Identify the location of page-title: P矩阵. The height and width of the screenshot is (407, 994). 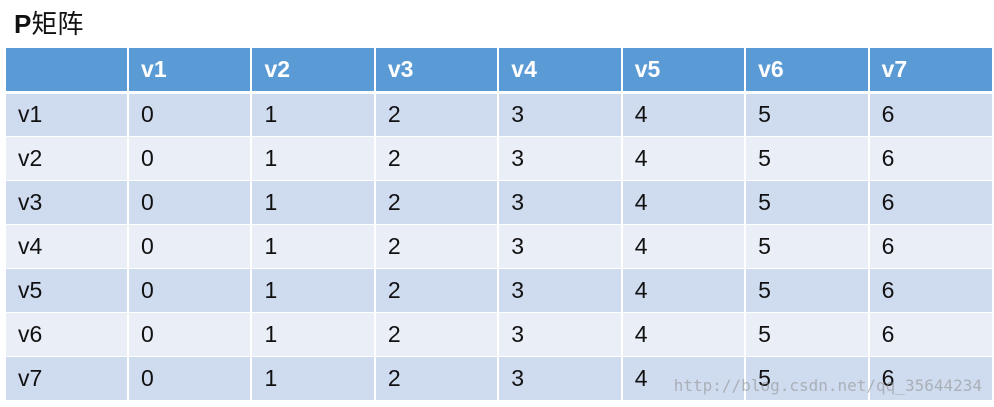
(48, 24).